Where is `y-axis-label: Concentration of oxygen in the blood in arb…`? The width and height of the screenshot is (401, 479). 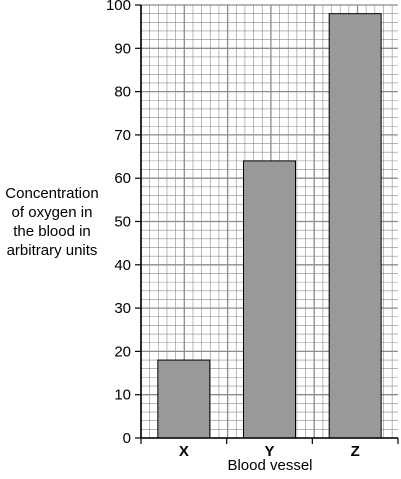
y-axis-label: Concentration of oxygen in the blood in arb… is located at coordinates (51, 222).